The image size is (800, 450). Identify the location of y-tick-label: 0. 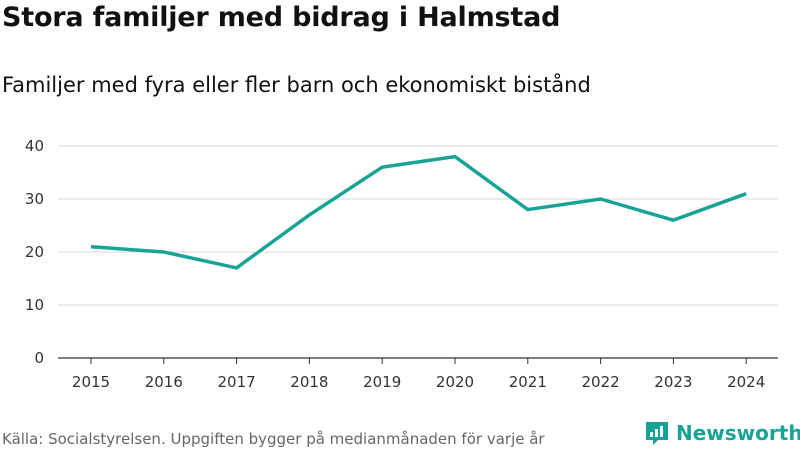
(39, 358).